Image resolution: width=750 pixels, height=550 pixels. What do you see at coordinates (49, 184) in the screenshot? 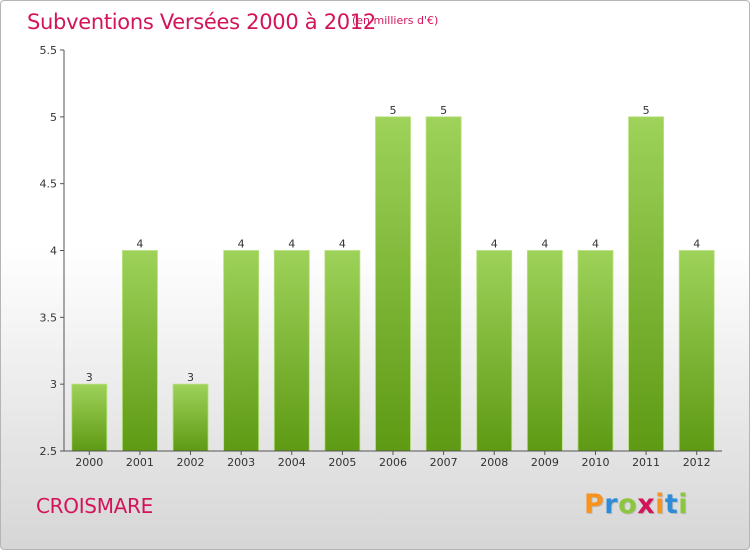
I see `y-tick-label: 4.5` at bounding box center [49, 184].